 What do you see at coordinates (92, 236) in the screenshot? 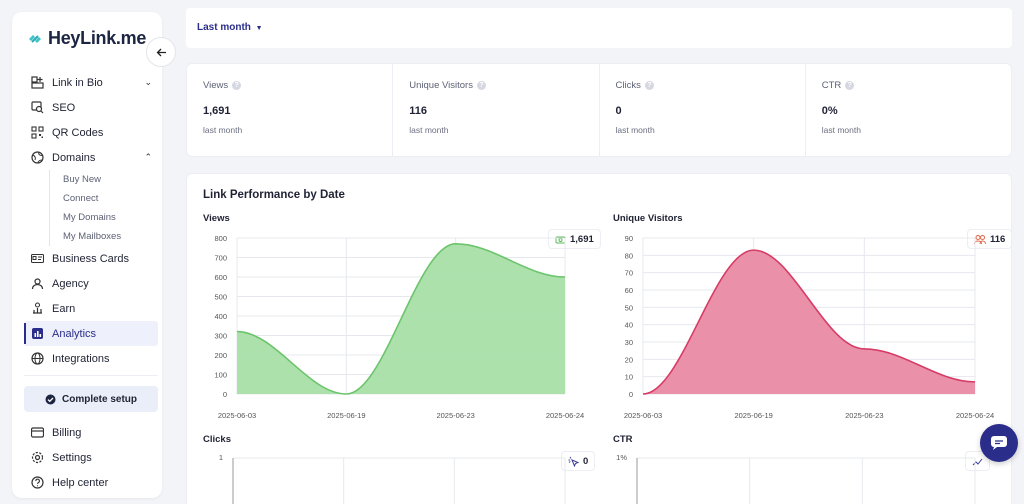
I see `submenu-item-my-mailboxes: My Mailboxes` at bounding box center [92, 236].